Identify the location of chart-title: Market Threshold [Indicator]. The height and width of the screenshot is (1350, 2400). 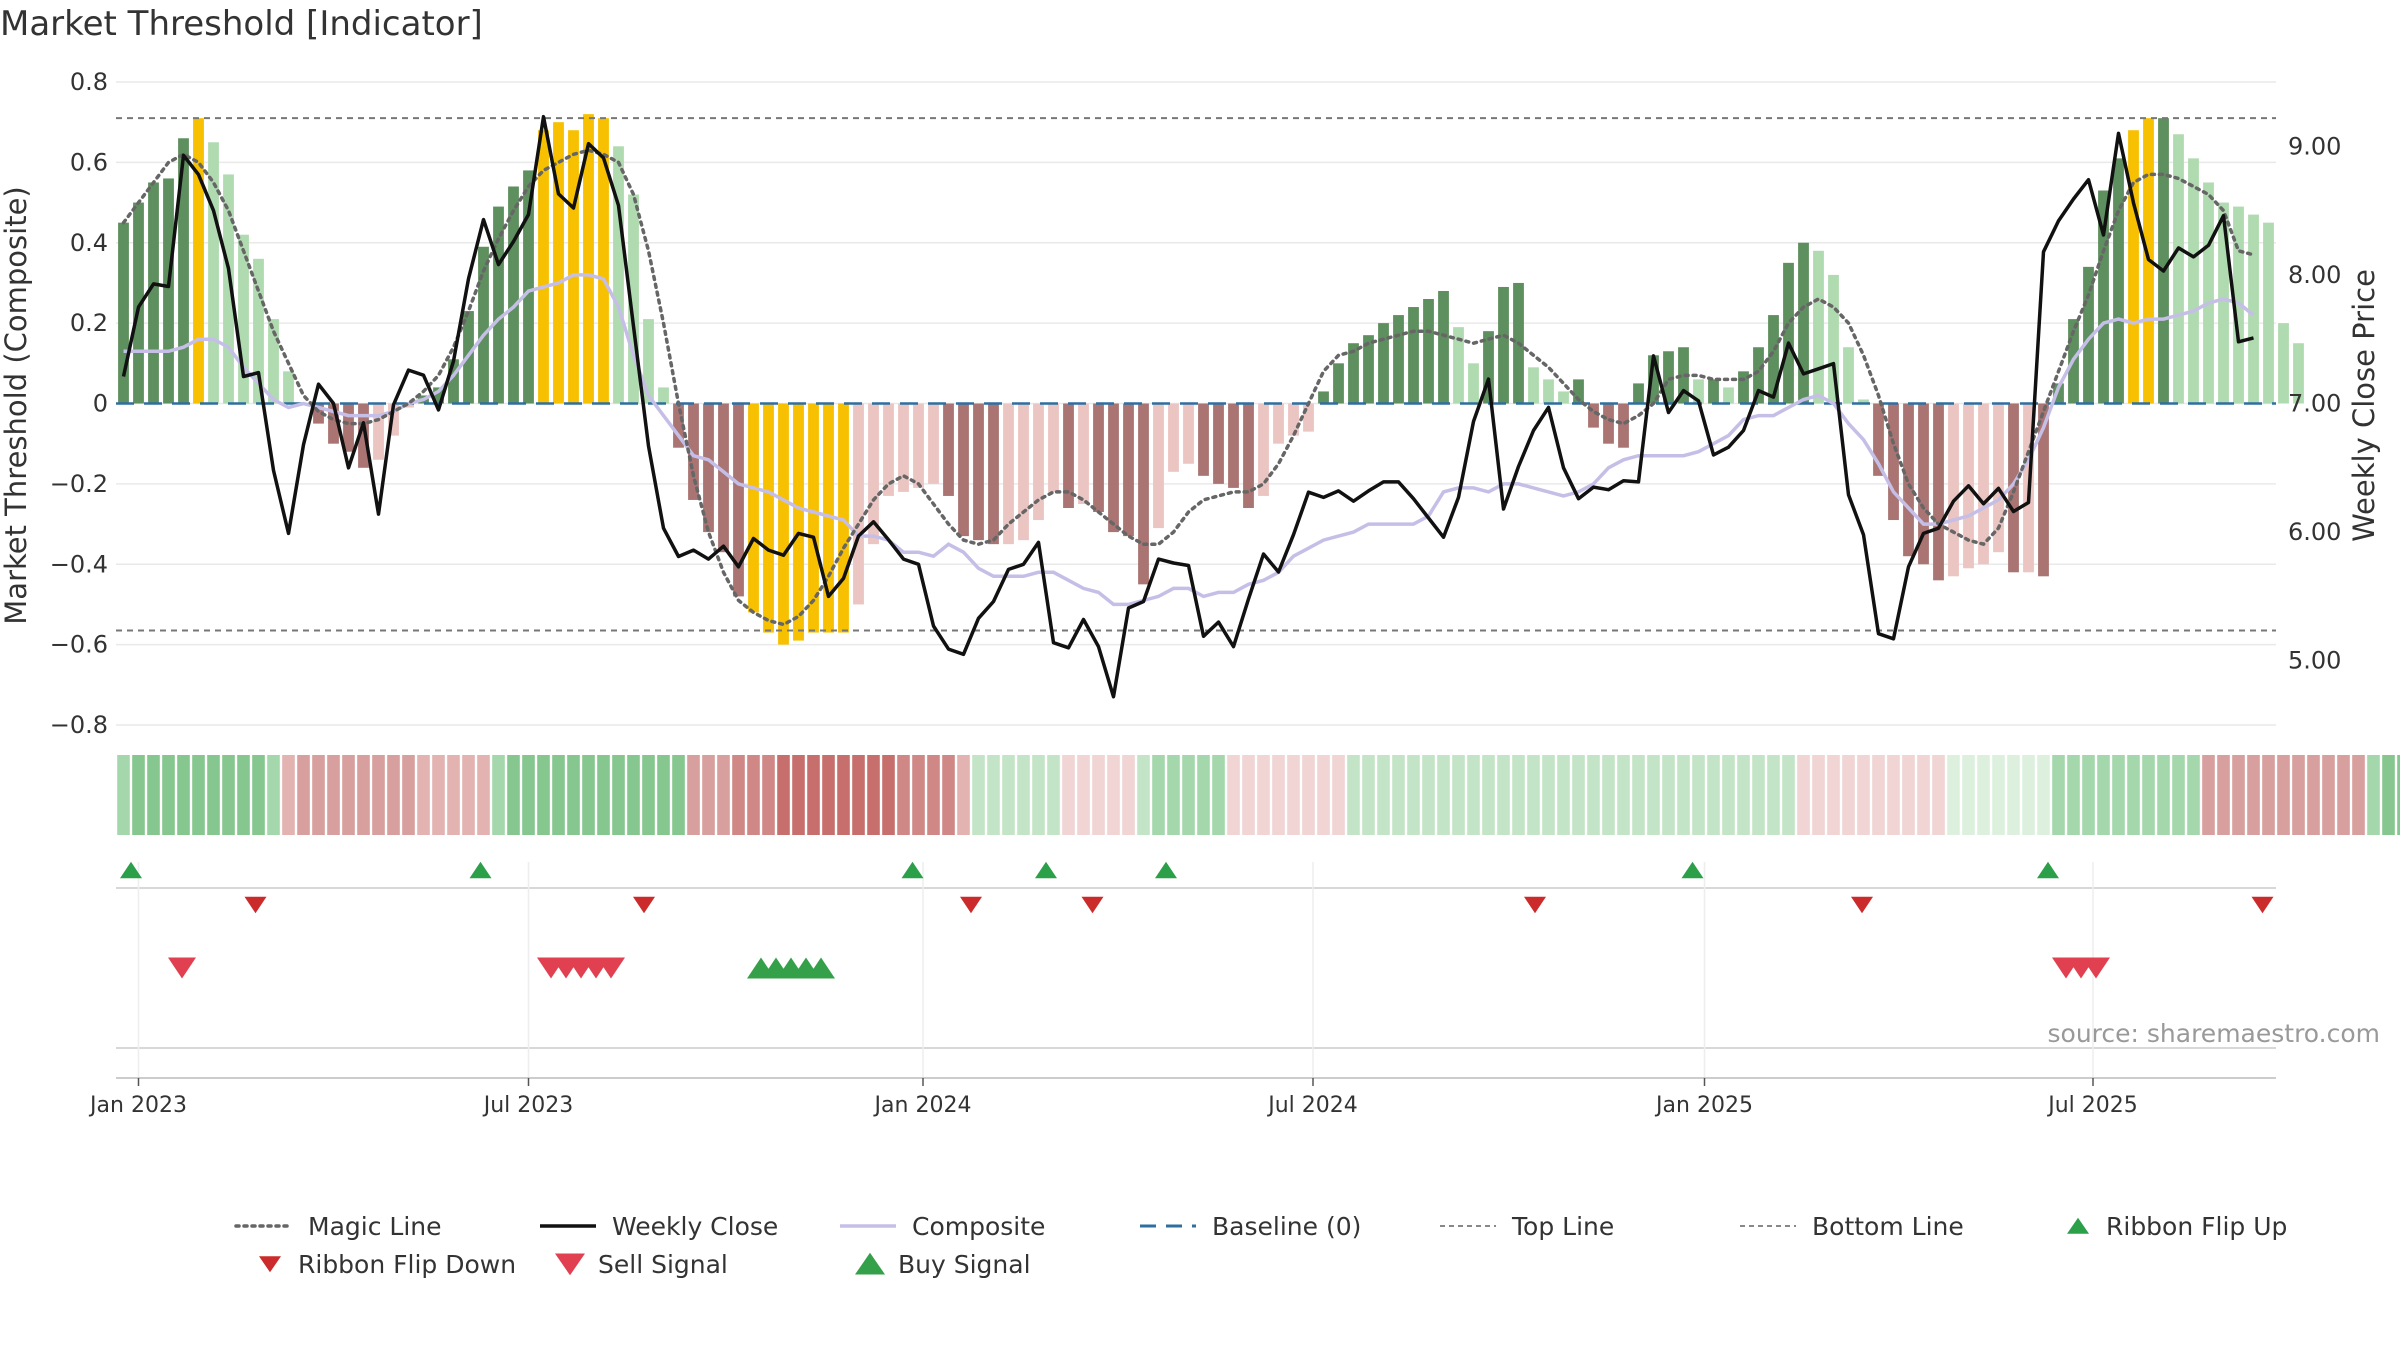
(241, 24).